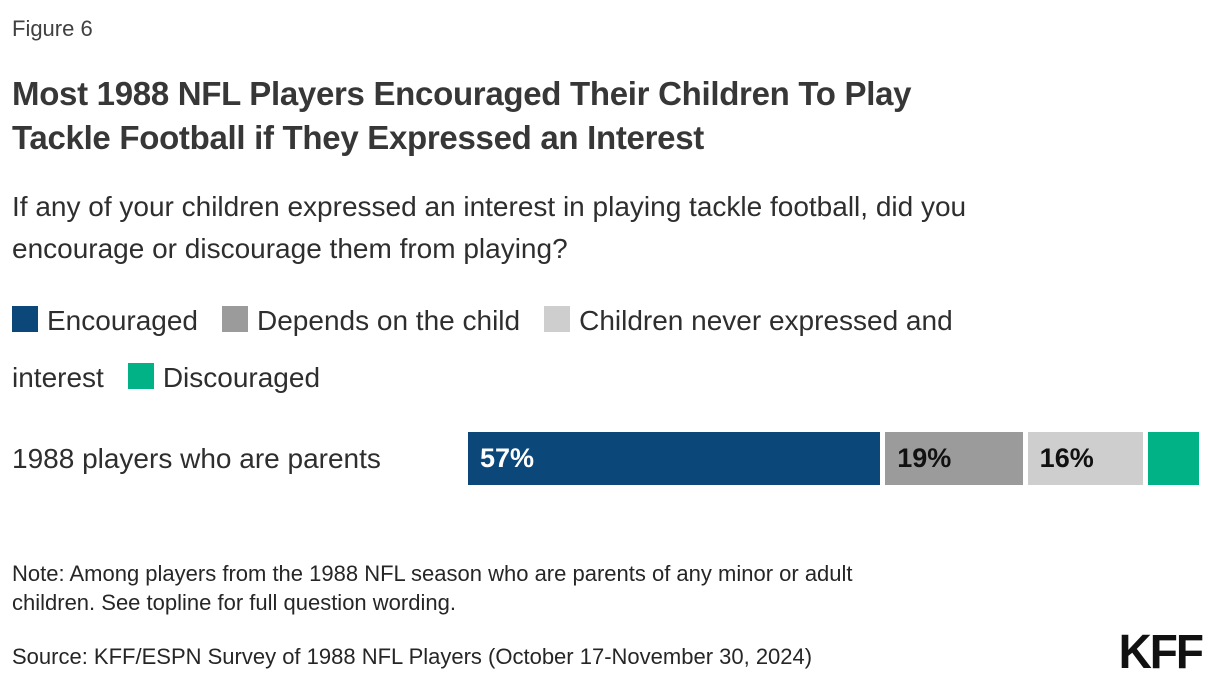 The height and width of the screenshot is (682, 1220). I want to click on stacked-bar: 57% 19% 16%, so click(834, 458).